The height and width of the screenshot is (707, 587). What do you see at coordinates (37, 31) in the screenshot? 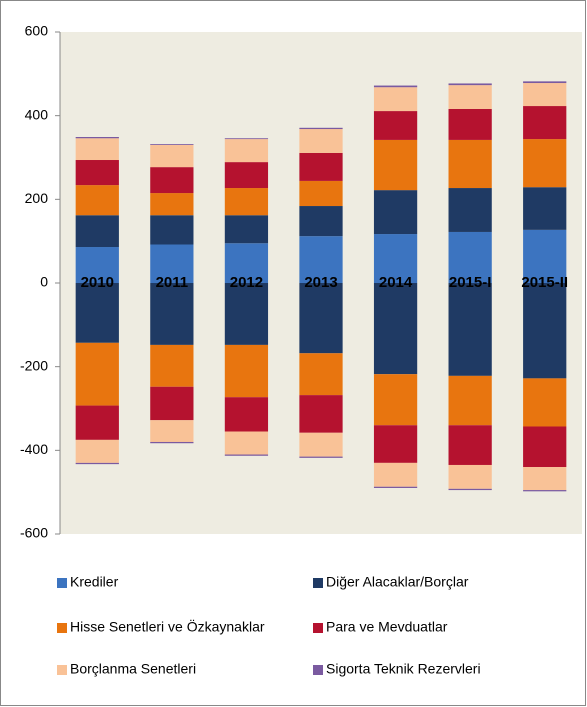
I see `y-tick-label: 600` at bounding box center [37, 31].